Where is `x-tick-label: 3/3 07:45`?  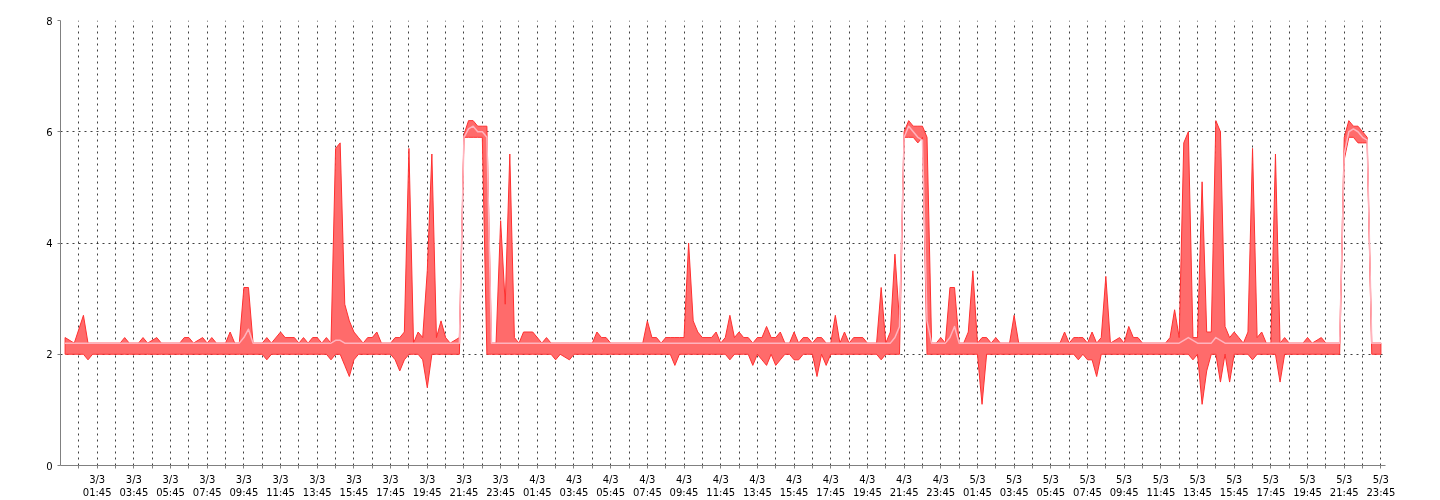 x-tick-label: 3/3 07:45 is located at coordinates (207, 485).